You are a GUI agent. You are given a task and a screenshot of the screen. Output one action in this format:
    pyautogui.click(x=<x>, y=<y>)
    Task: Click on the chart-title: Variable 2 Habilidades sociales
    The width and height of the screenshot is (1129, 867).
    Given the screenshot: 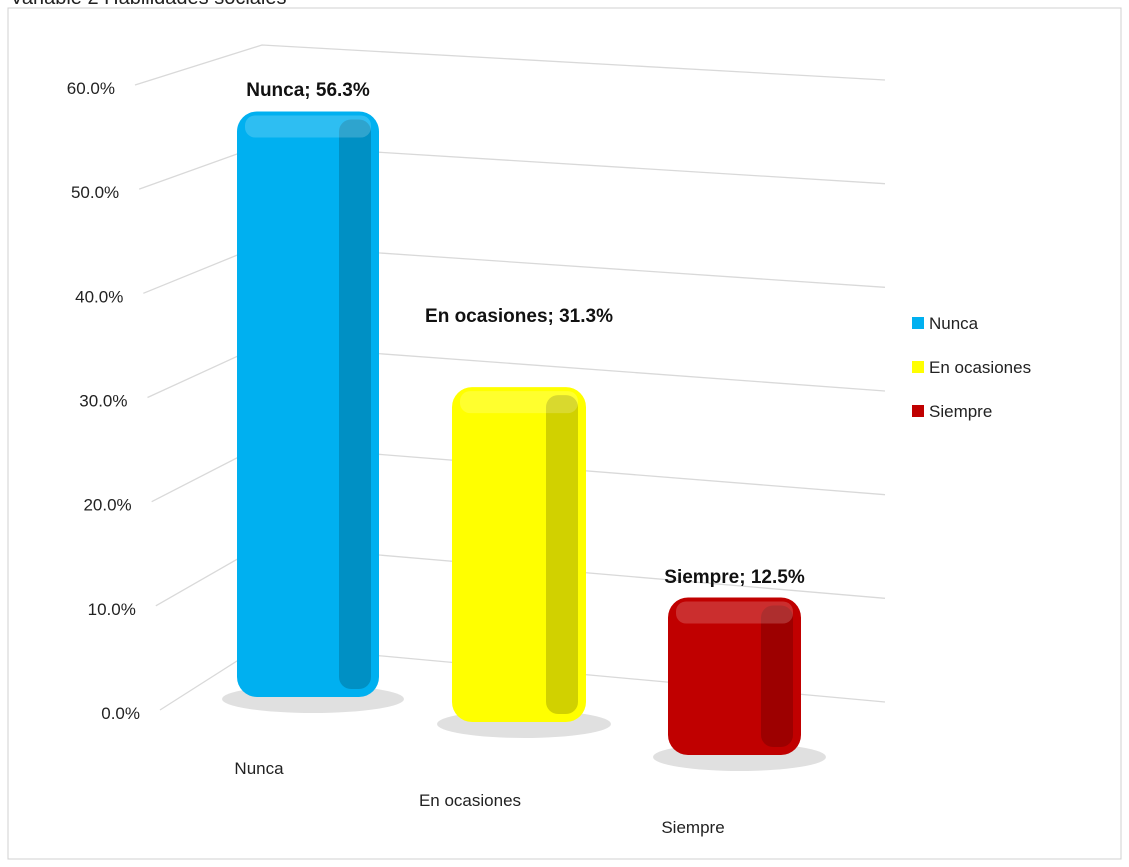 What is the action you would take?
    pyautogui.click(x=148, y=4)
    